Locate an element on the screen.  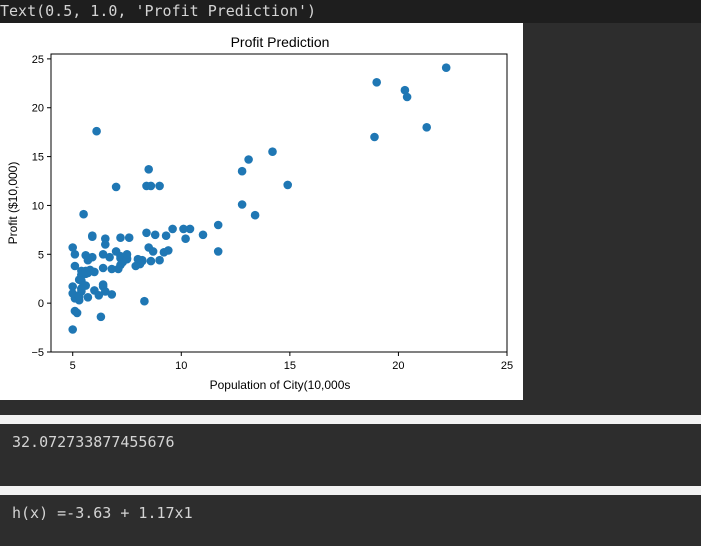
y-axis-ticks: −5 0 5 10 15 20 25 is located at coordinates (41, 206).